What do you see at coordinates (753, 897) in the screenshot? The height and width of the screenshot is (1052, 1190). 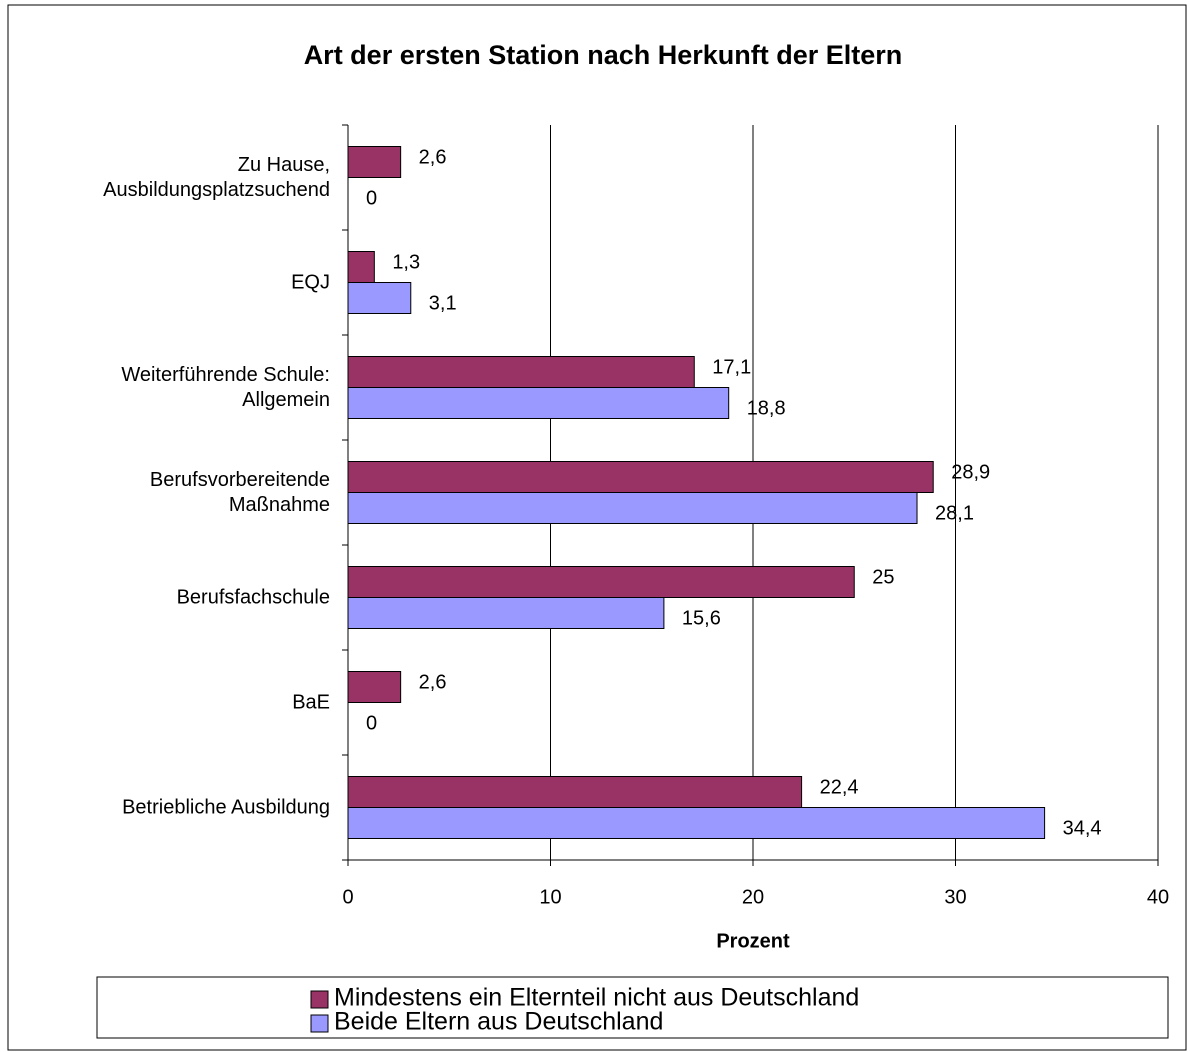 I see `x-tick-label: 20` at bounding box center [753, 897].